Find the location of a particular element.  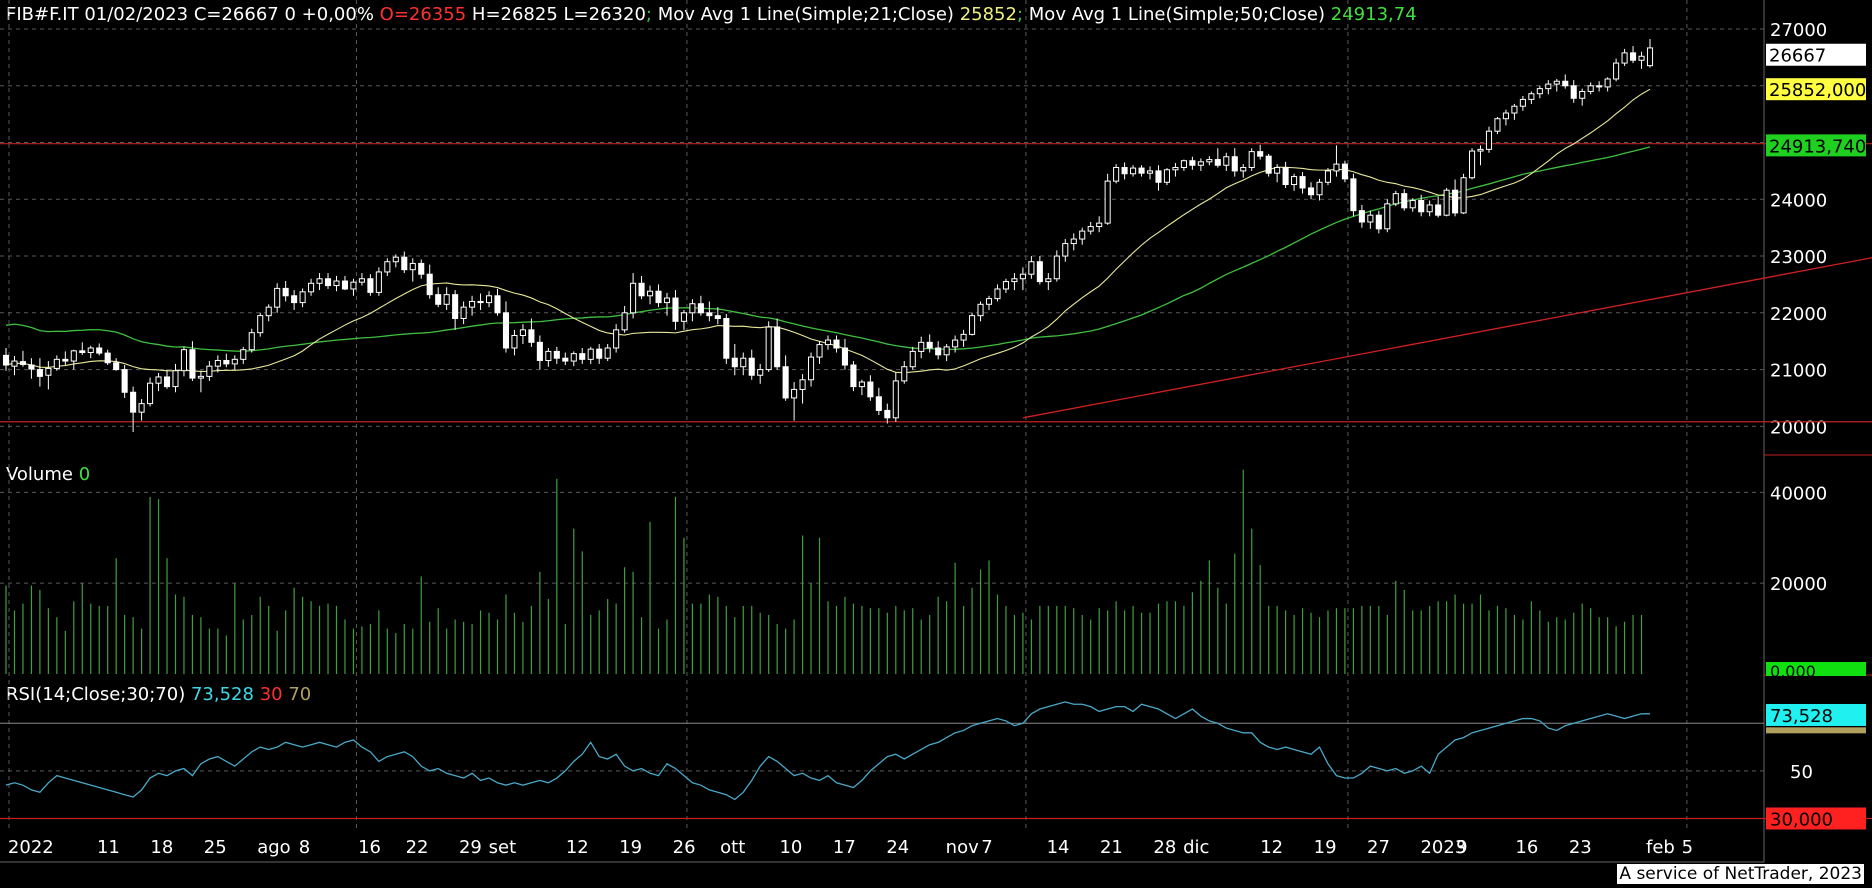

high-value: H=26825 is located at coordinates (514, 14).